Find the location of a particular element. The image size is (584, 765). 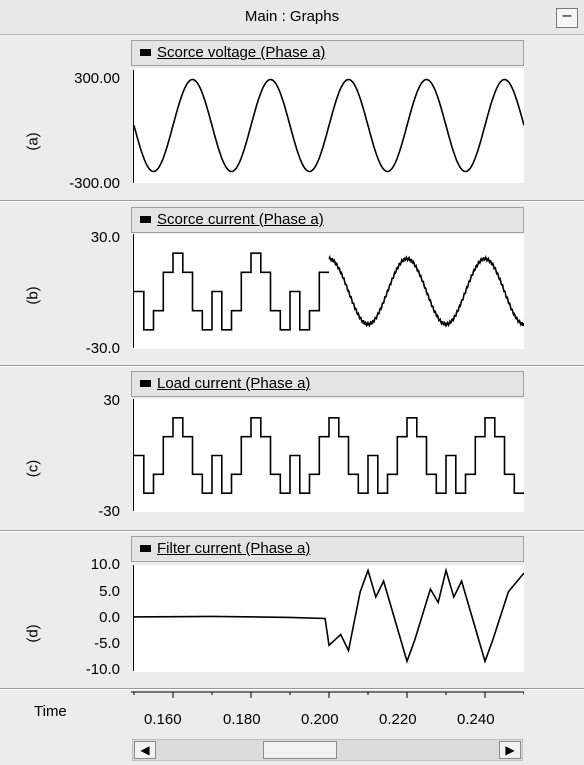

scroll-thumb is located at coordinates (300, 750).